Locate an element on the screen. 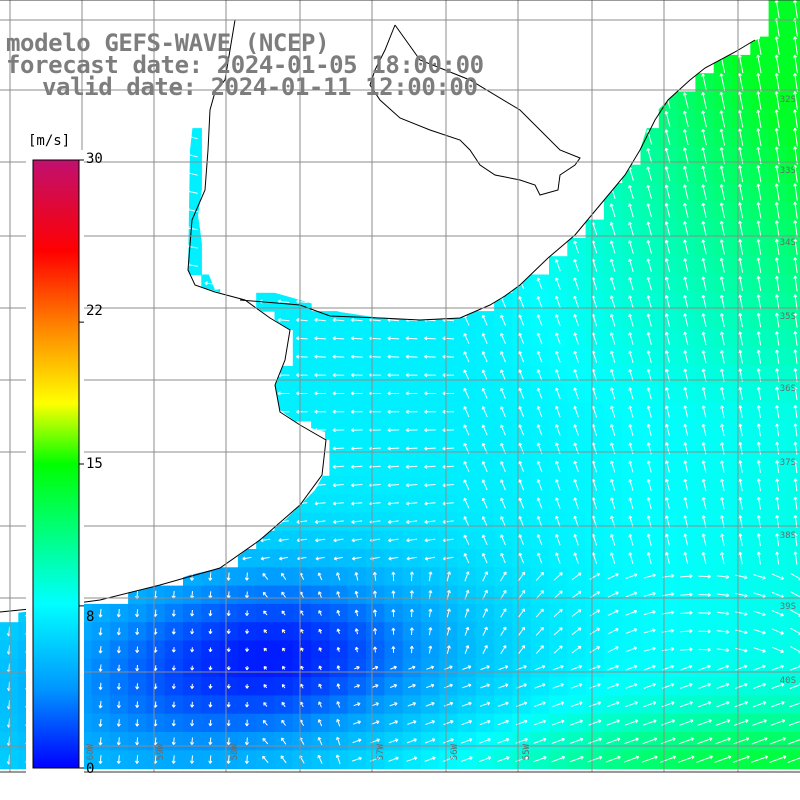 This screenshot has width=800, height=800. colorbar-tick-label: 0 is located at coordinates (90, 769).